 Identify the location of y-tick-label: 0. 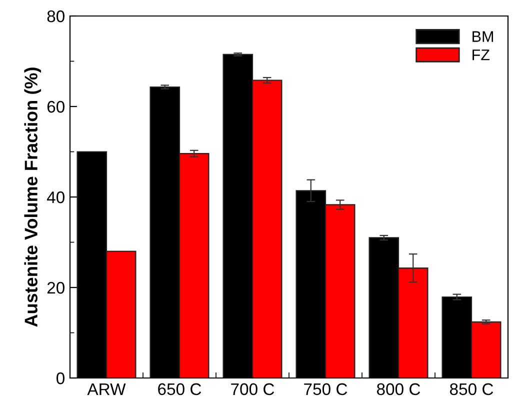
(60, 378).